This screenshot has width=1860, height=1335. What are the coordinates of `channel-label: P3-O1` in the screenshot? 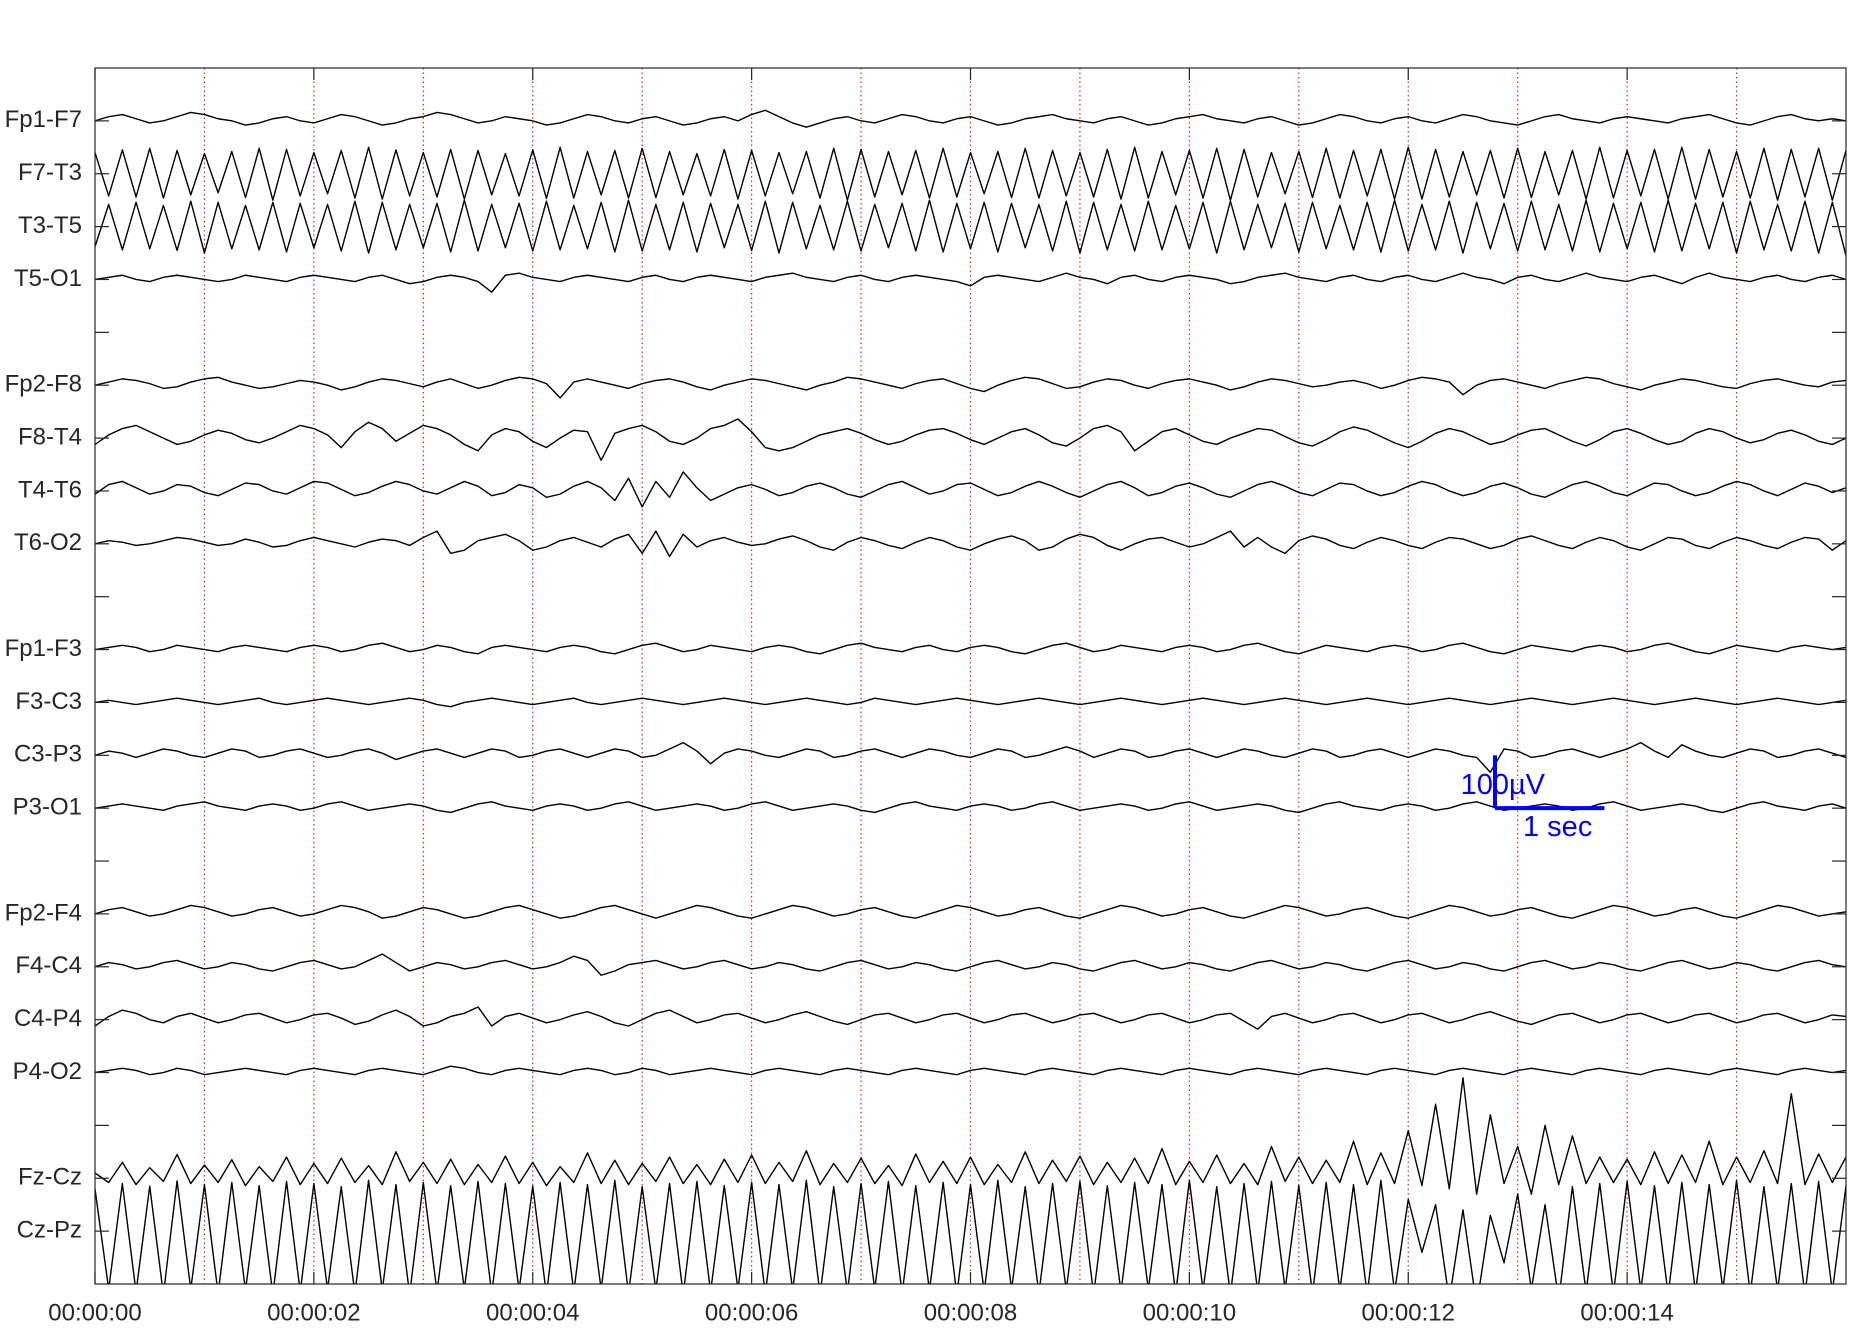 It's located at (47, 807).